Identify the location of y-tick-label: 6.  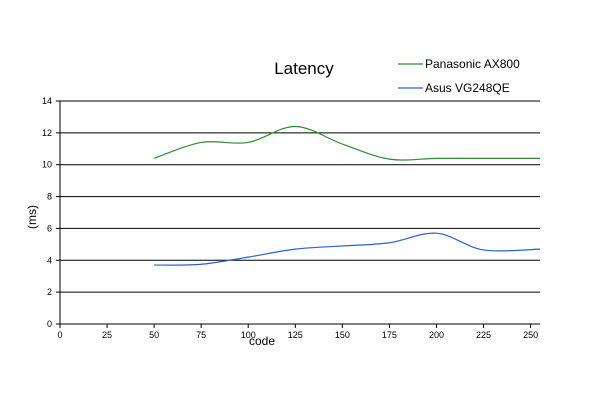
(49, 228).